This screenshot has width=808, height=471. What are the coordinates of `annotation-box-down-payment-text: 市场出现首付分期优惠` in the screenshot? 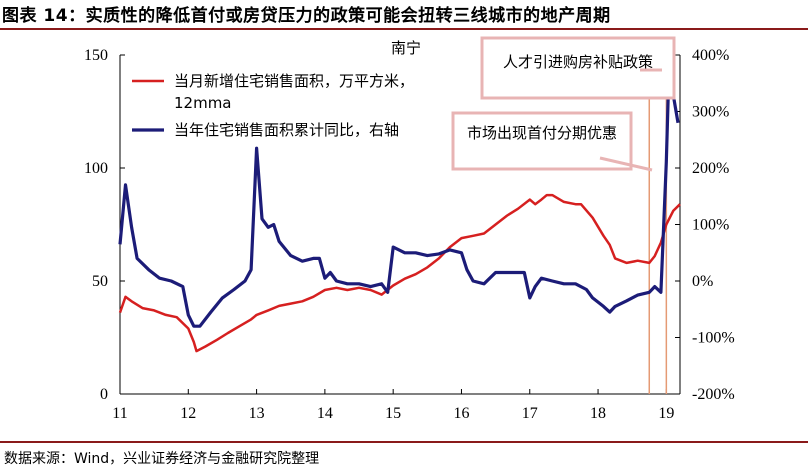 It's located at (542, 133).